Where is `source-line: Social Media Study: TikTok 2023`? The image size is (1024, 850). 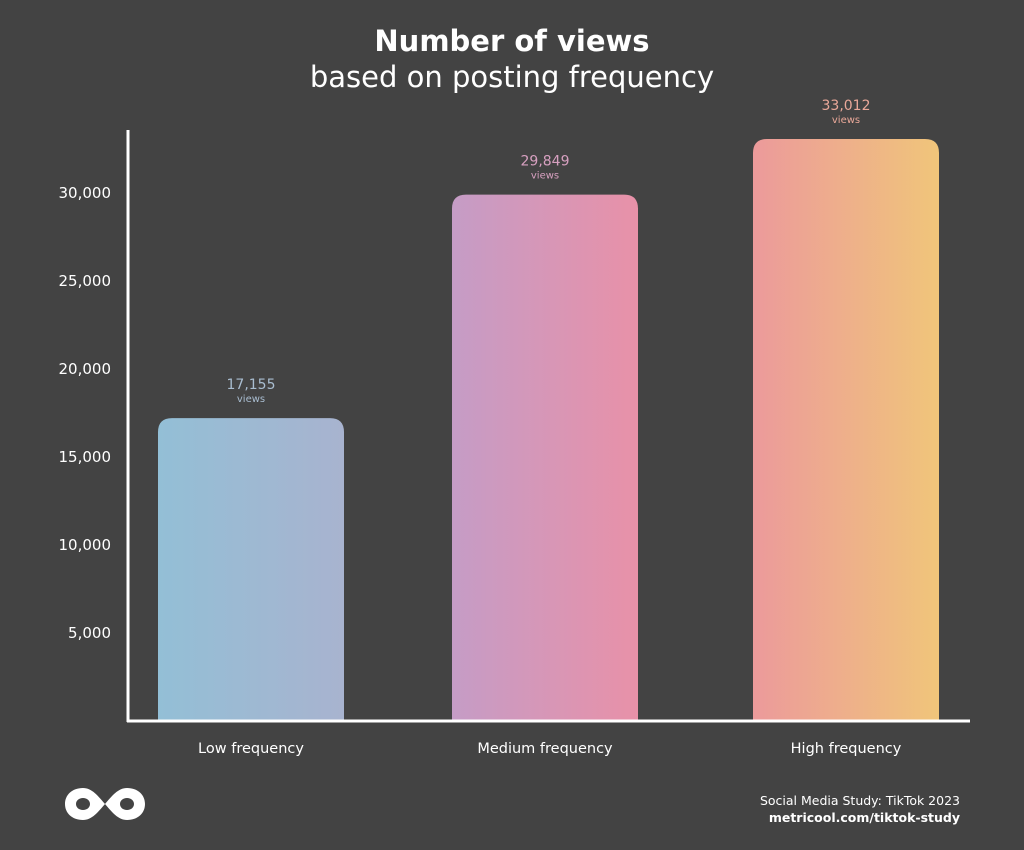 source-line: Social Media Study: TikTok 2023 is located at coordinates (859, 800).